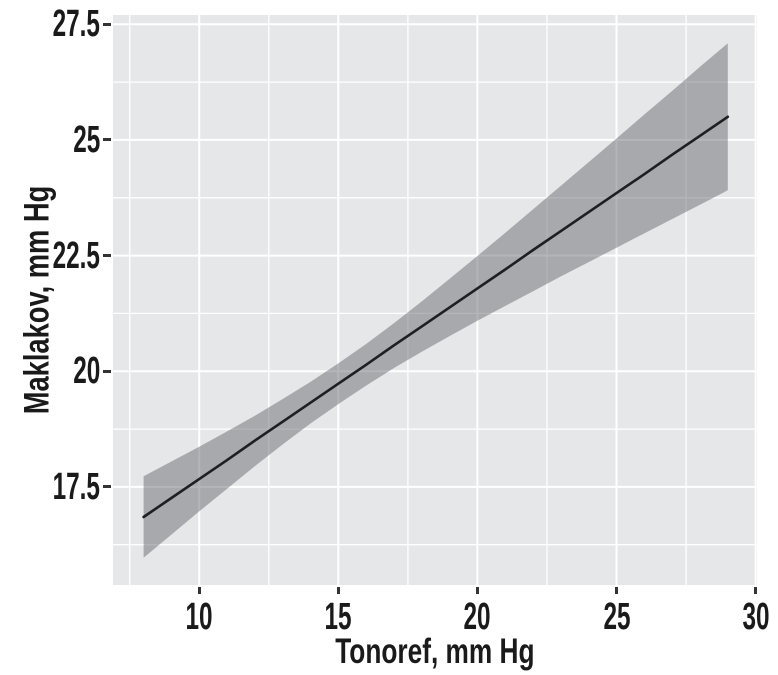 The height and width of the screenshot is (675, 778). I want to click on y-tick-label: 17.5, so click(76, 486).